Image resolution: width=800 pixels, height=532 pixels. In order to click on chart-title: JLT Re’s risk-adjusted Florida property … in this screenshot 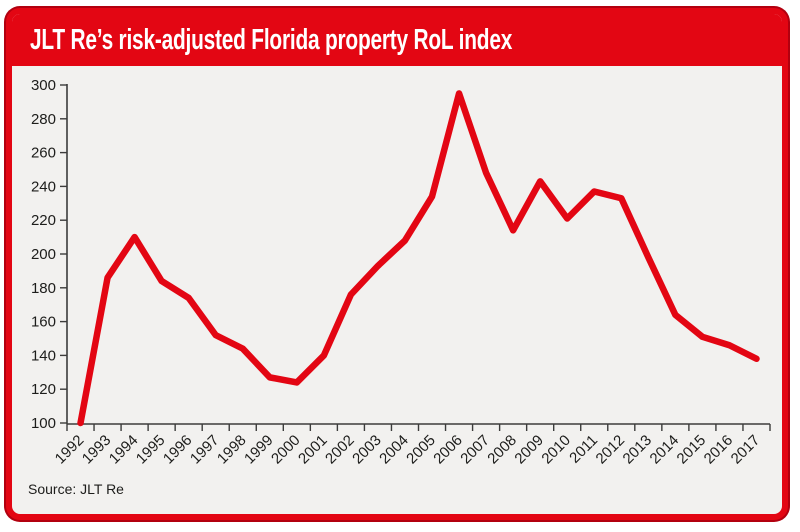, I will do `click(271, 39)`.